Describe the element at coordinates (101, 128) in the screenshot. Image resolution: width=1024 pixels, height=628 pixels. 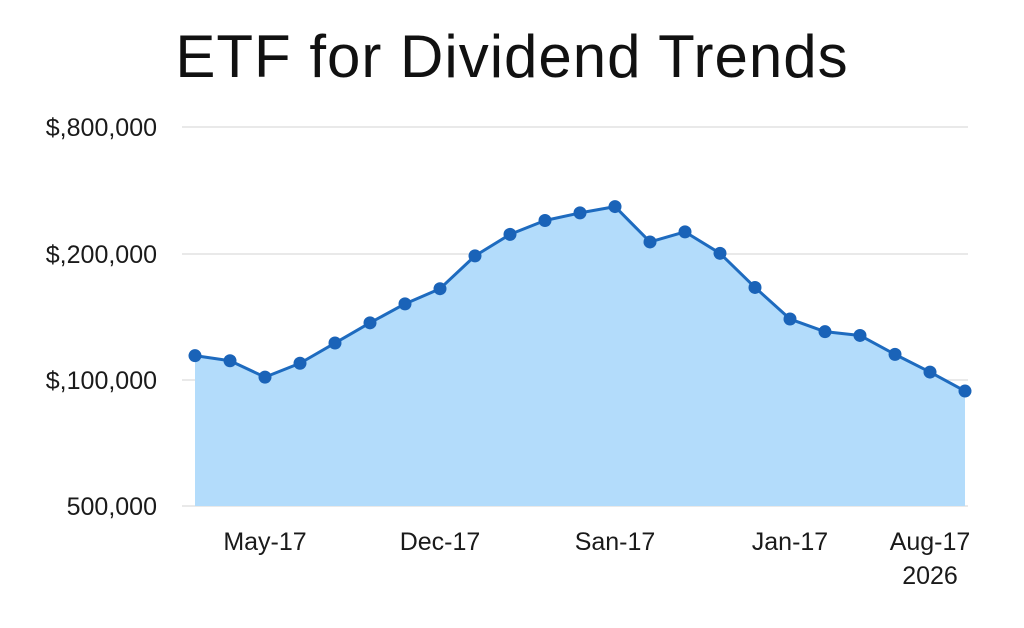
I see `y-tick-label: $,800,000` at that location.